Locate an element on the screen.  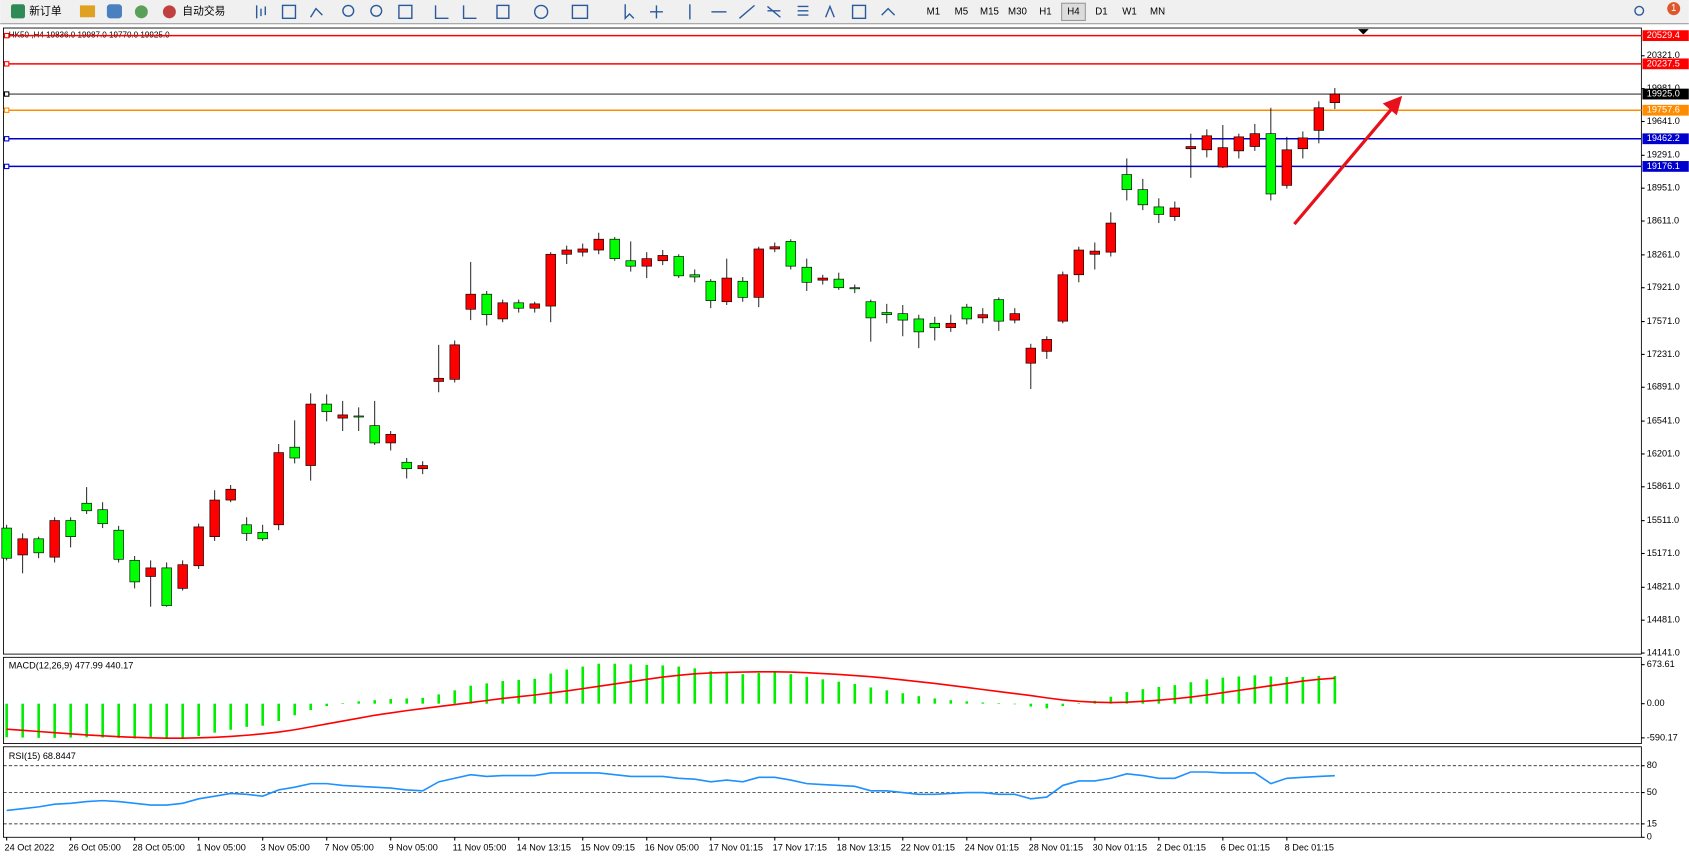
x-tick-label: 24 Oct 2022 is located at coordinates (30, 847).